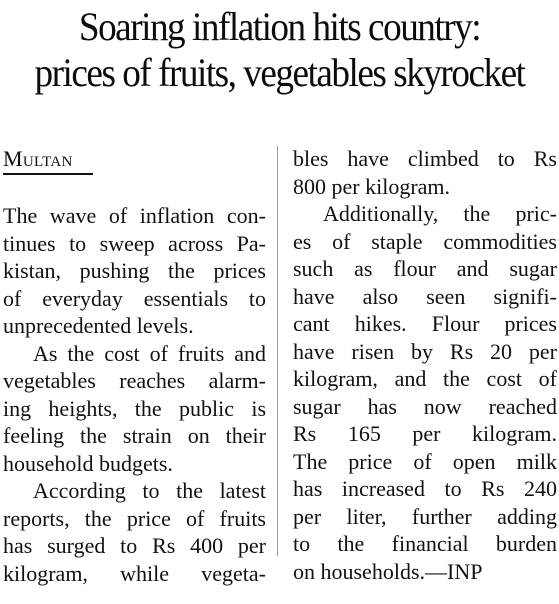 The width and height of the screenshot is (559, 604). I want to click on text-line: ing heights, the public is, so click(134, 408).